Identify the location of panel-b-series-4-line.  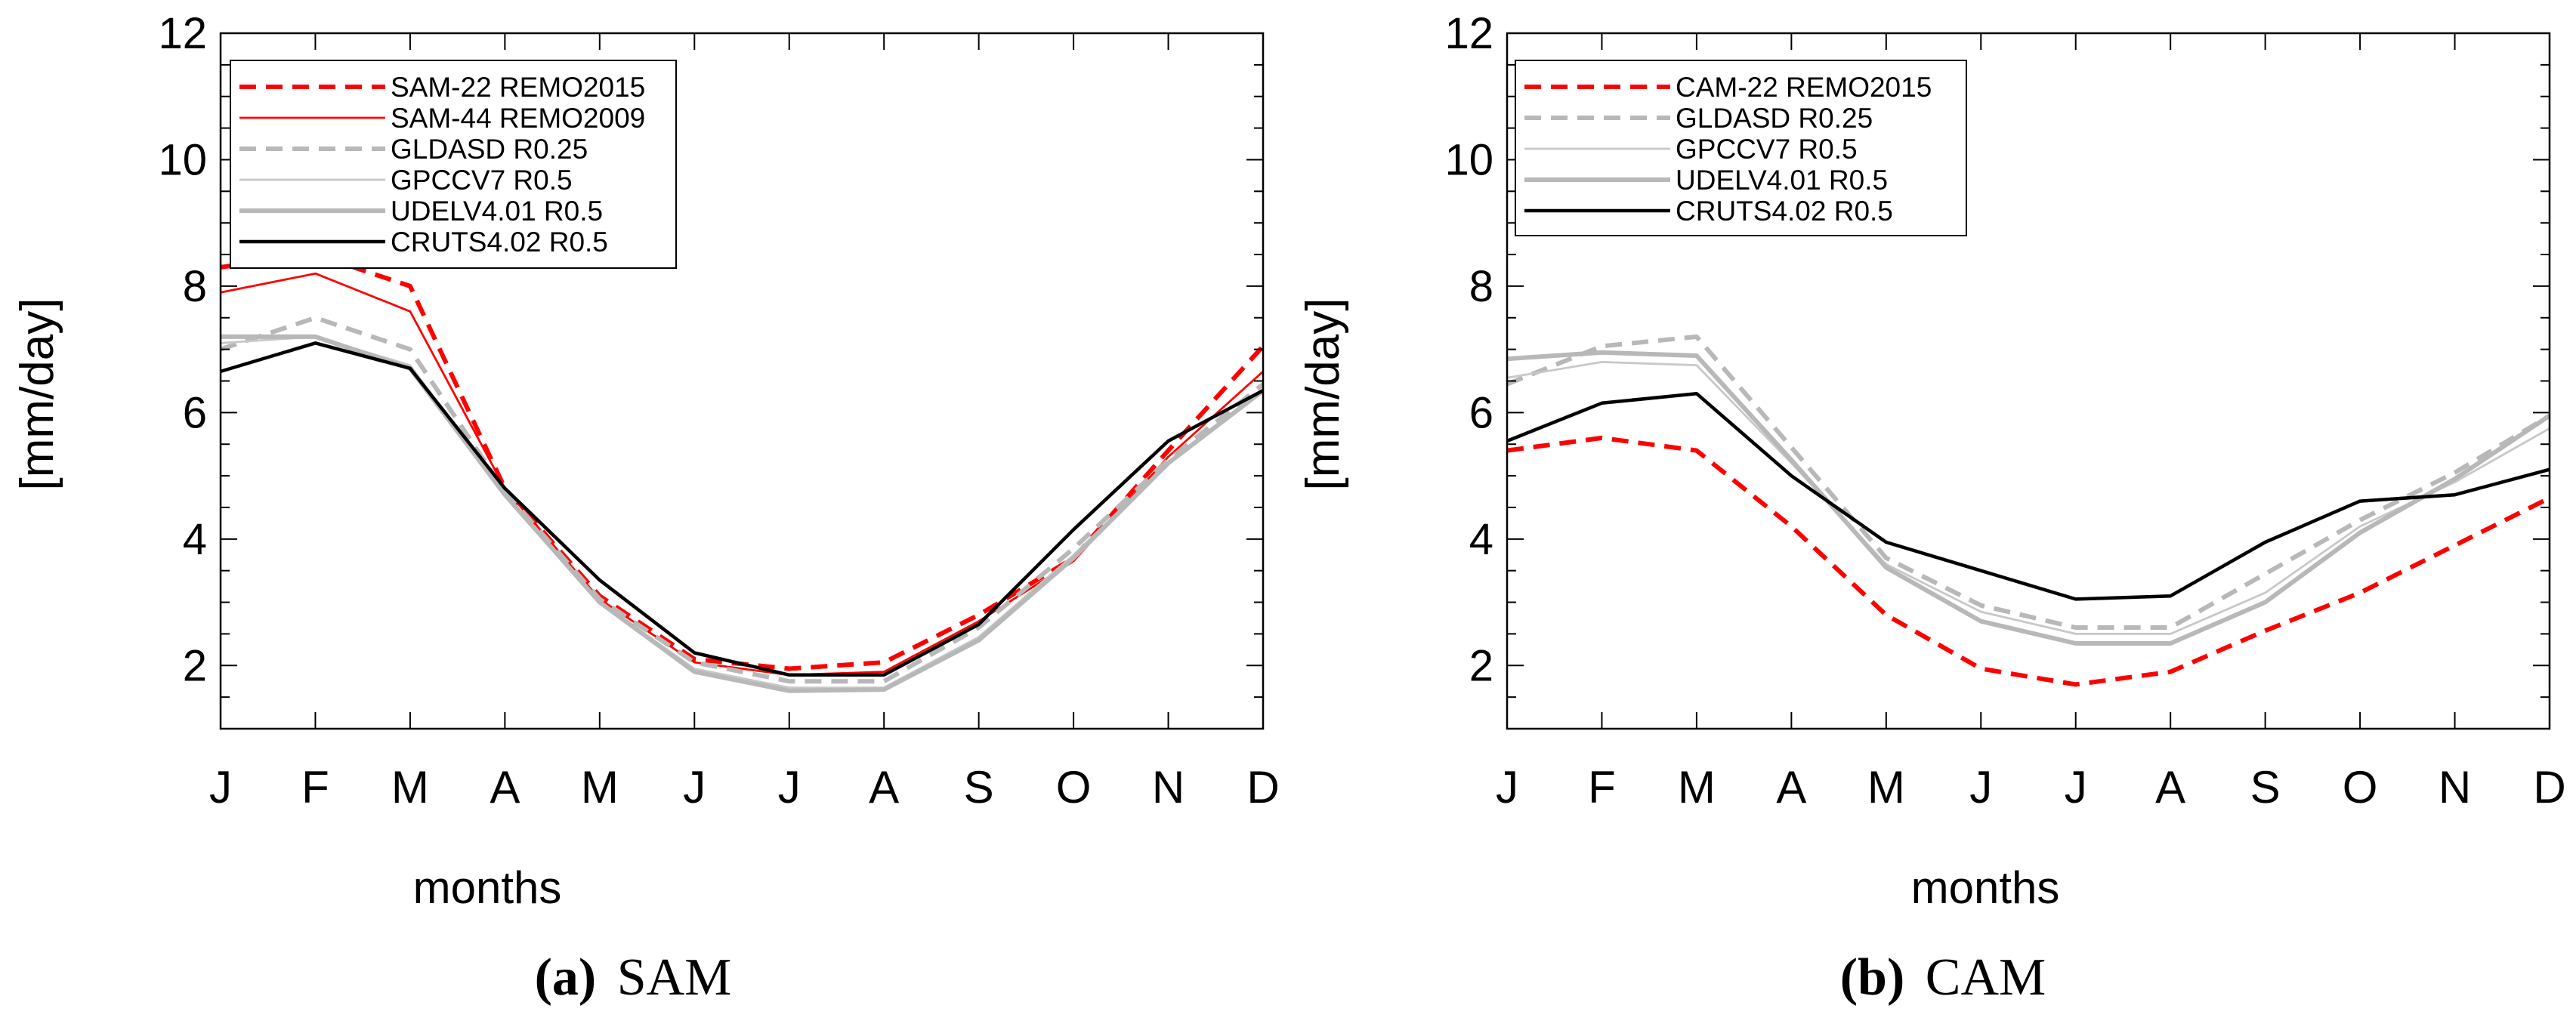
(2028, 496).